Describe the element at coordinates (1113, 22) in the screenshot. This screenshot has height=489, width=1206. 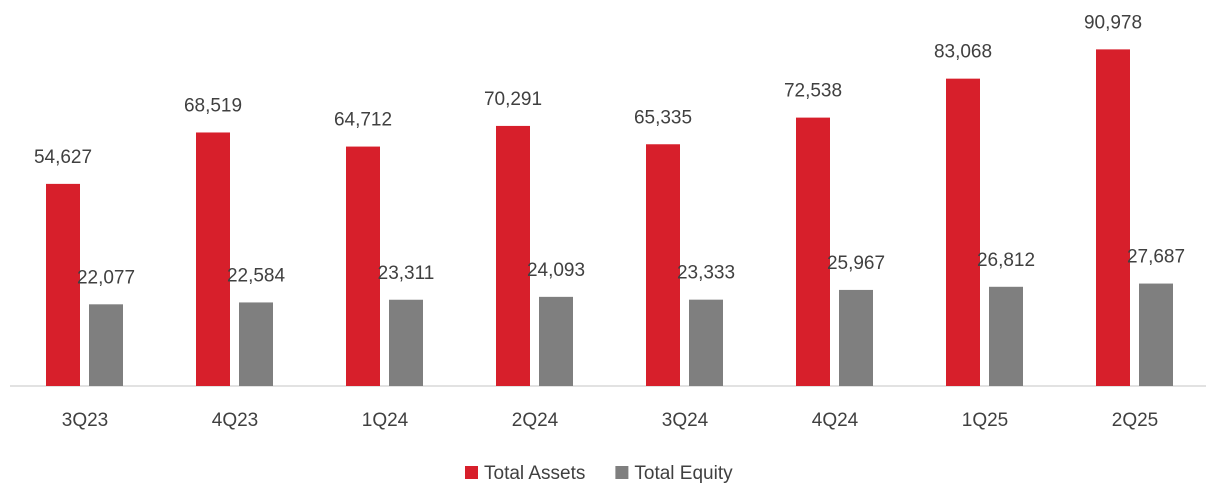
I see `data-label: 90,978` at that location.